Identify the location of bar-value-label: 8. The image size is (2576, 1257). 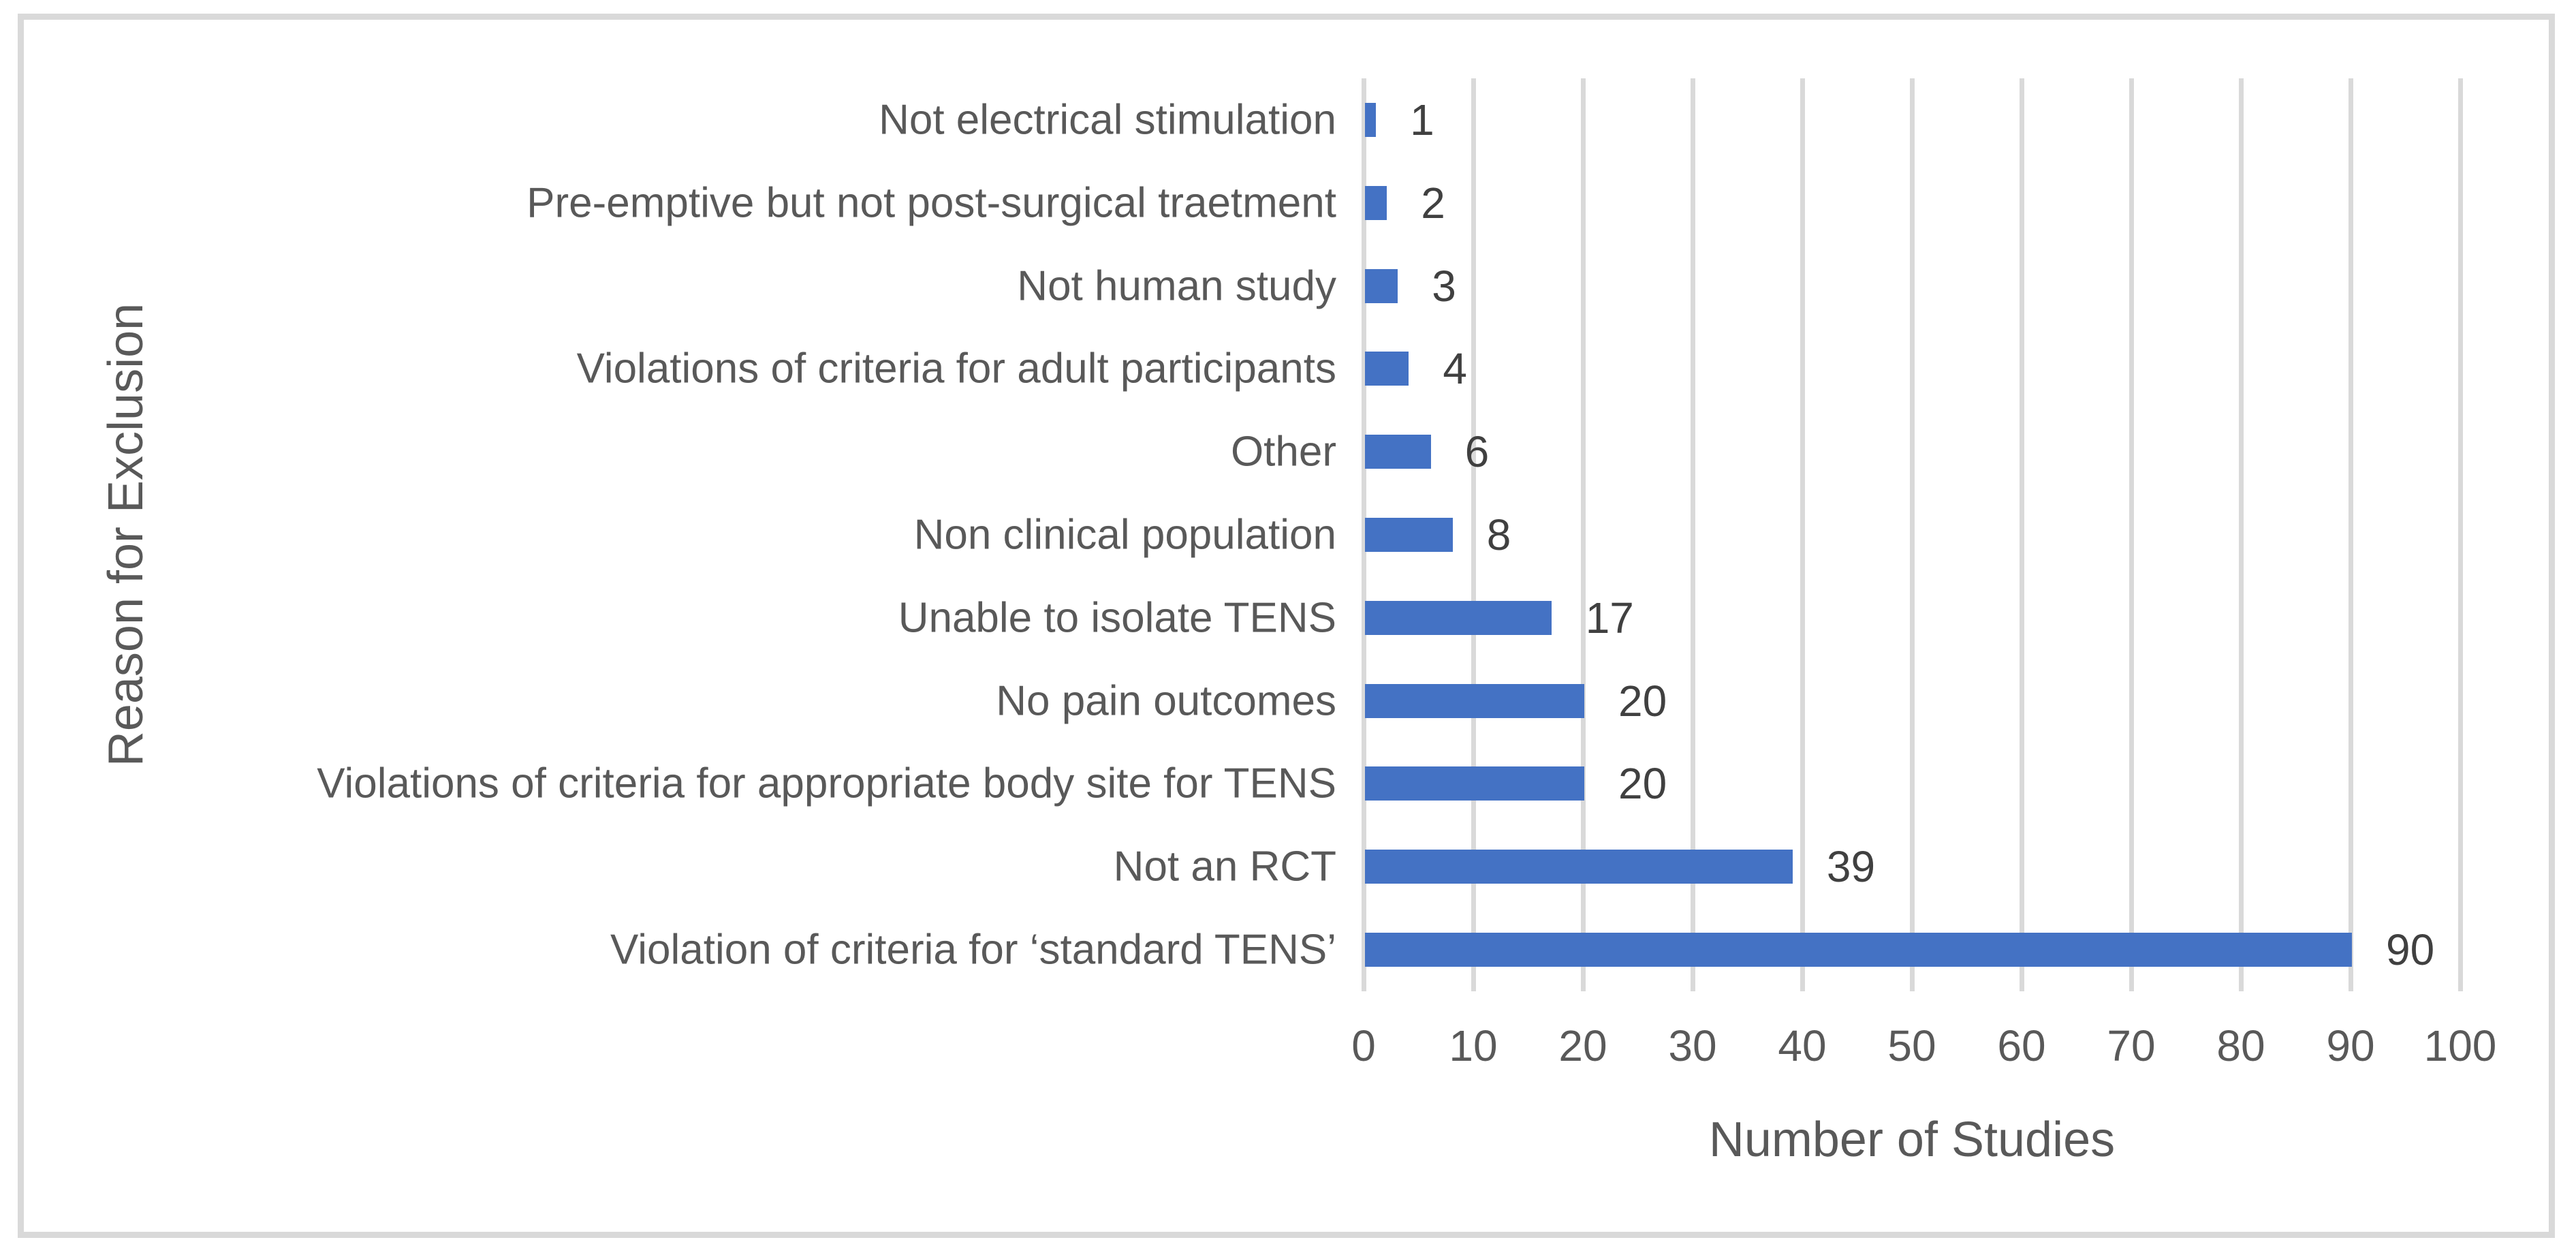
(1498, 534).